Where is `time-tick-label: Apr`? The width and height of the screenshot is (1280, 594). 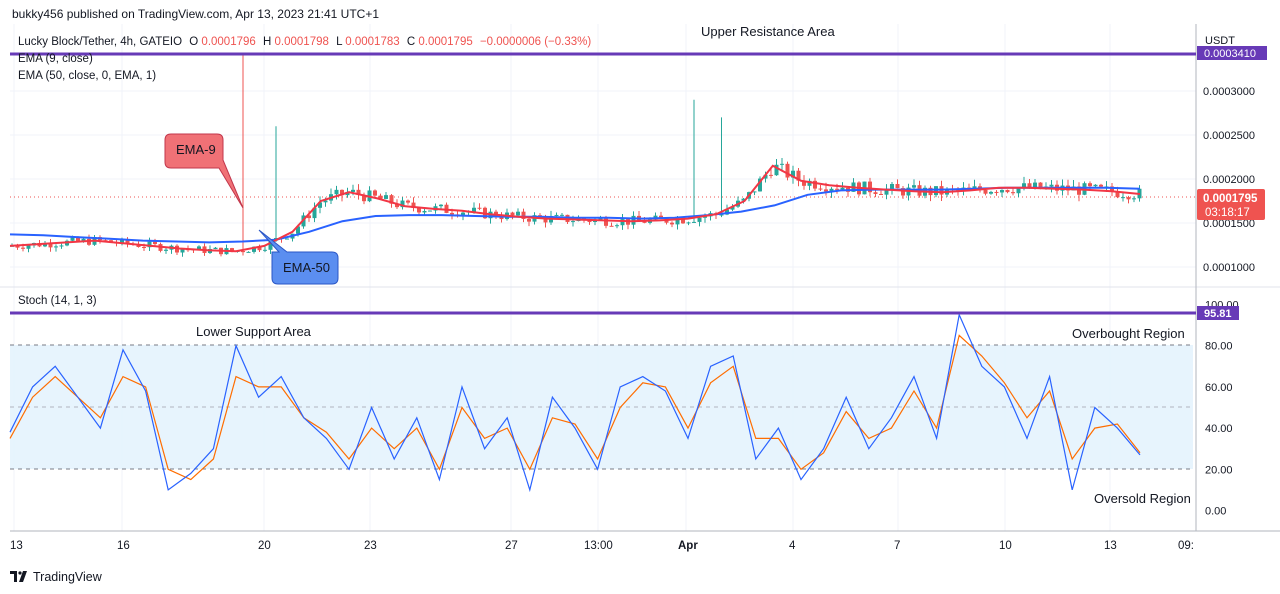 time-tick-label: Apr is located at coordinates (688, 546).